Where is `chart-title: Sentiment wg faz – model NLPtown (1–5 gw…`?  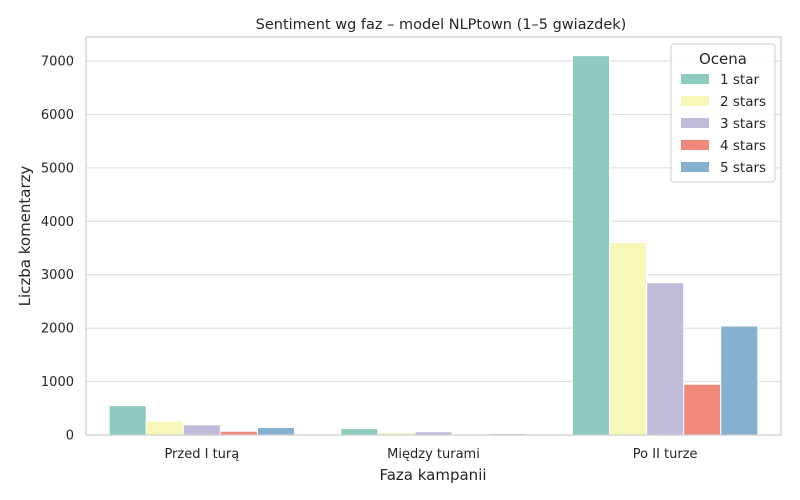 chart-title: Sentiment wg faz – model NLPtown (1–5 gw… is located at coordinates (441, 25).